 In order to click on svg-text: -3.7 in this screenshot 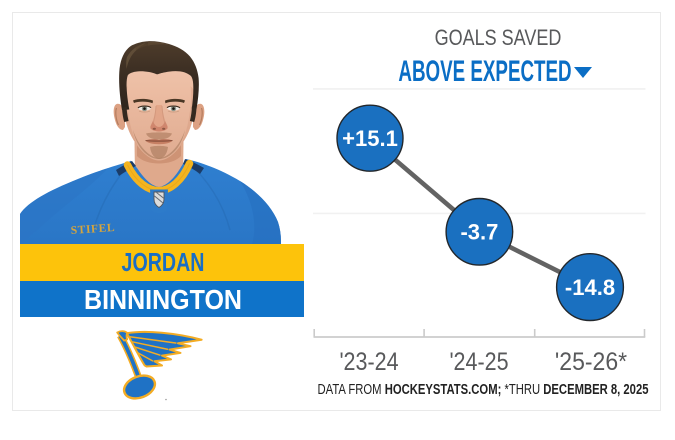, I will do `click(479, 232)`.